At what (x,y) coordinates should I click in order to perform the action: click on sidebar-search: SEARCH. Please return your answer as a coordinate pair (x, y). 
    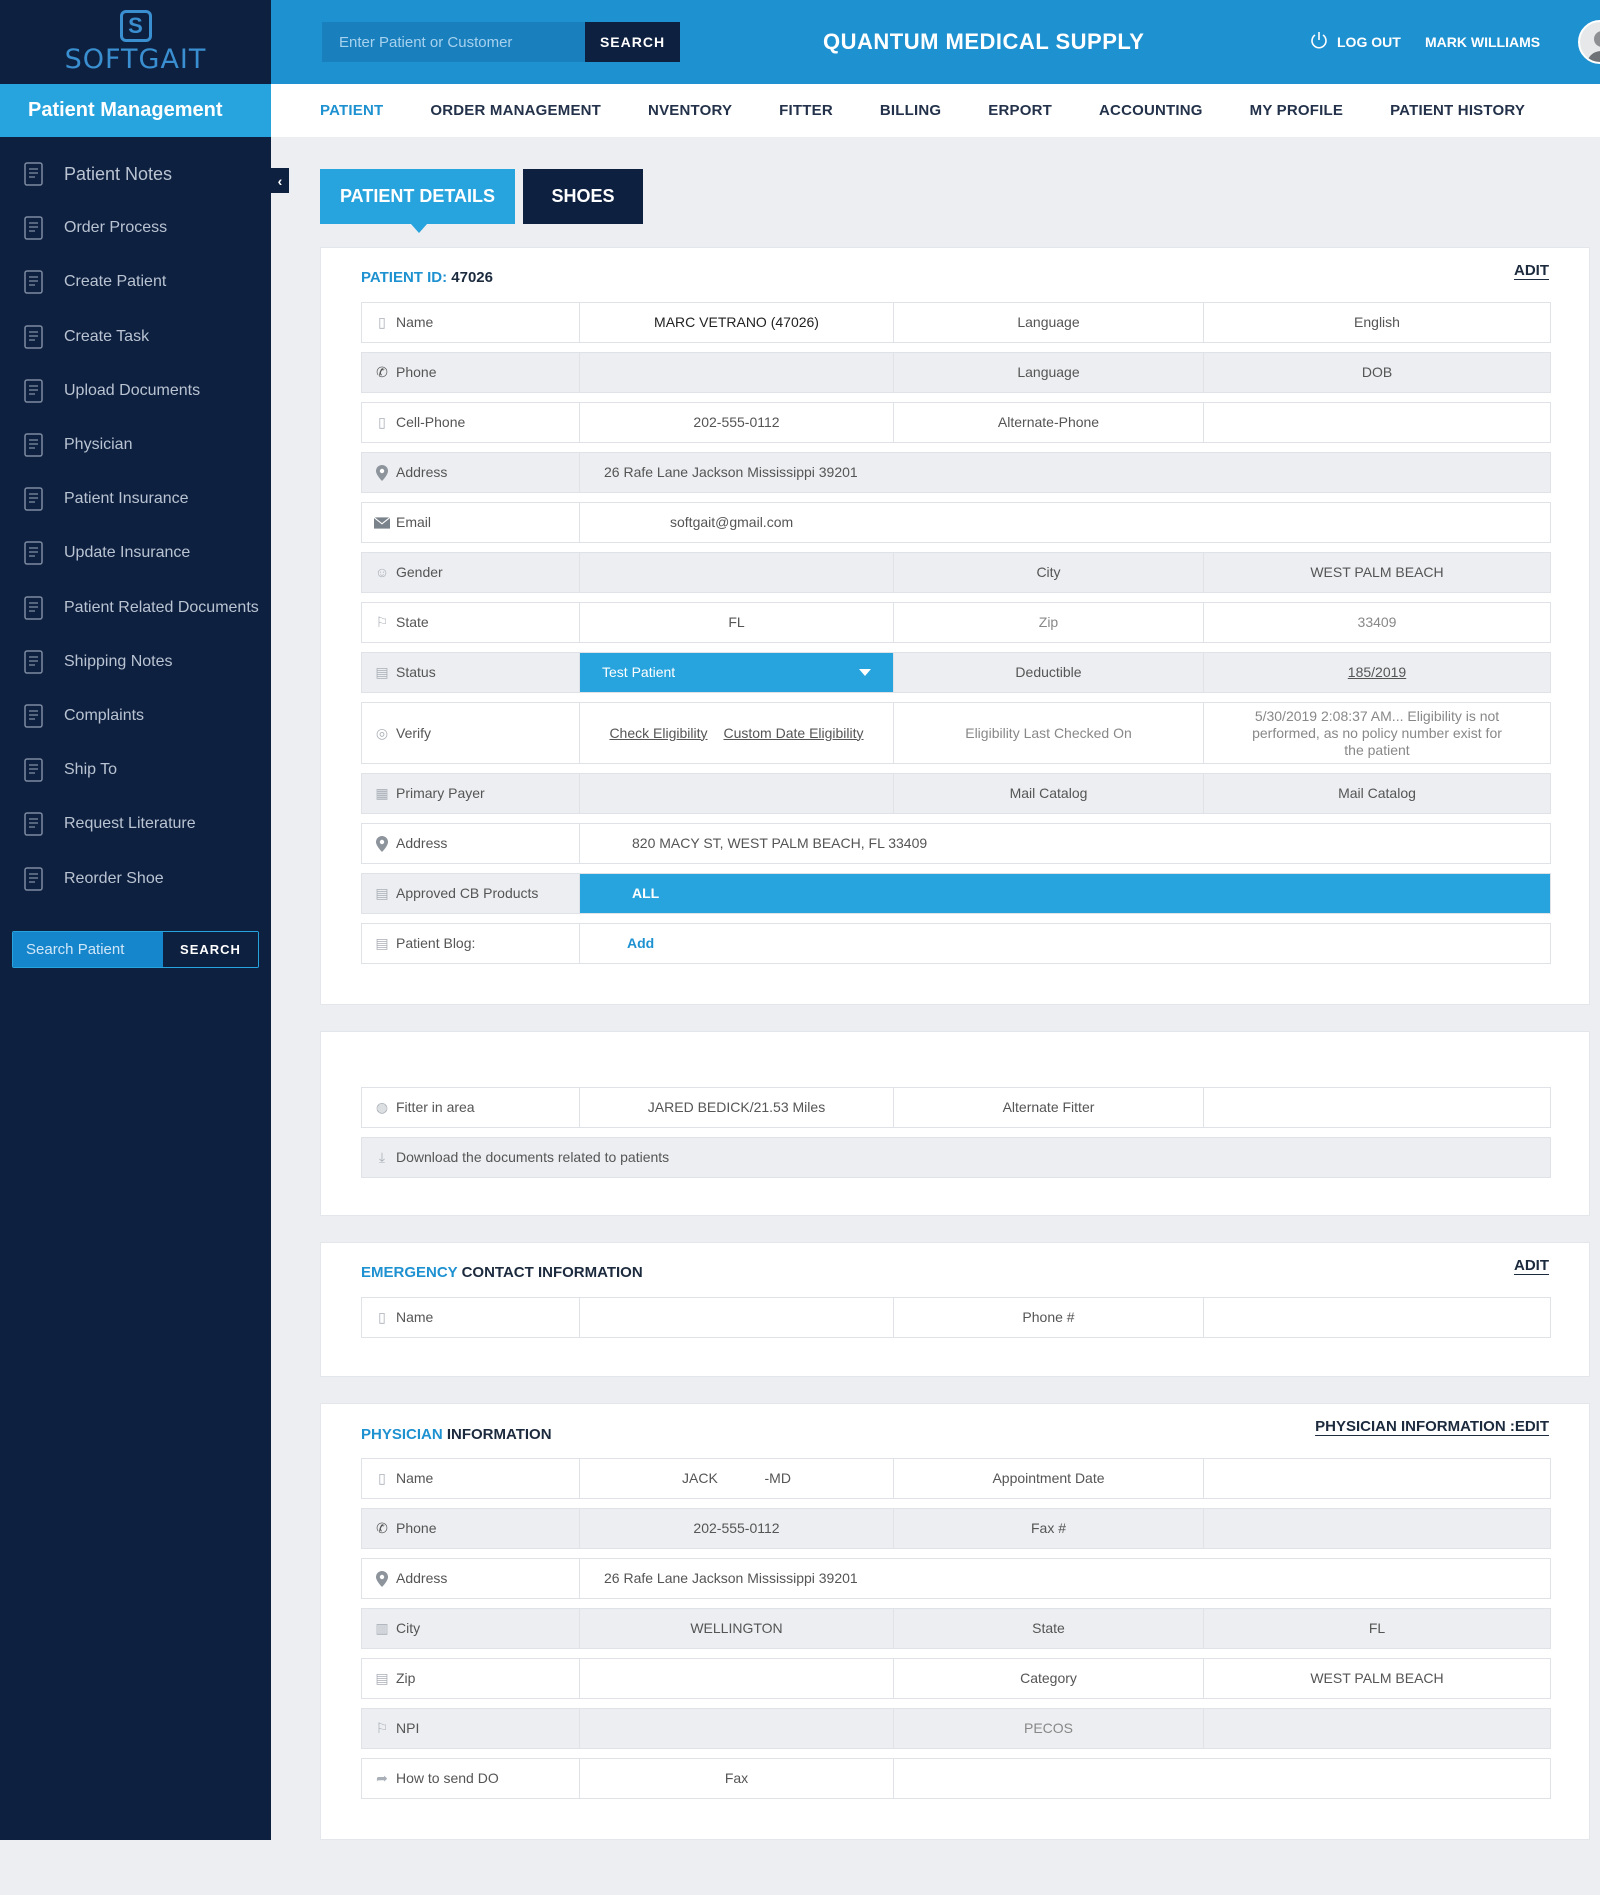
    Looking at the image, I should click on (135, 949).